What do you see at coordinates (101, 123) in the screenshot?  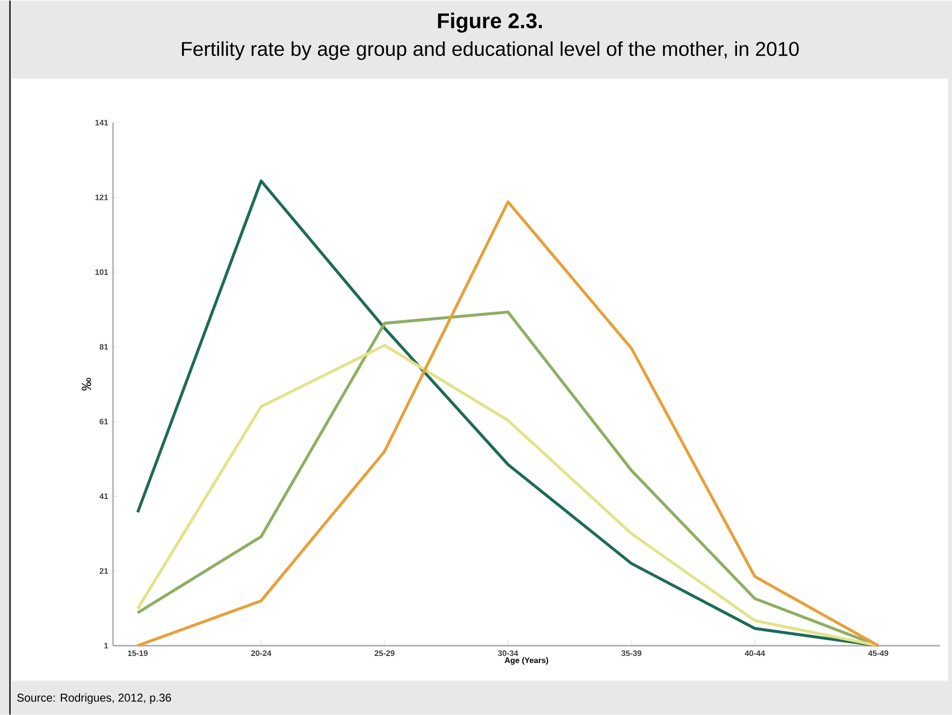 I see `y-tick-label: 141` at bounding box center [101, 123].